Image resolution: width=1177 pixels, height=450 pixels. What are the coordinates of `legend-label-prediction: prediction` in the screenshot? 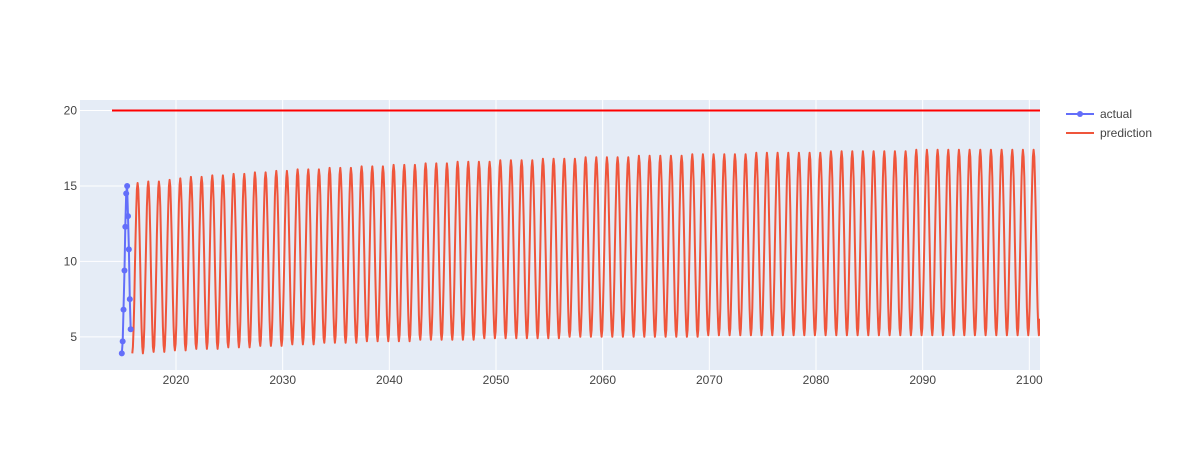 It's located at (1126, 133).